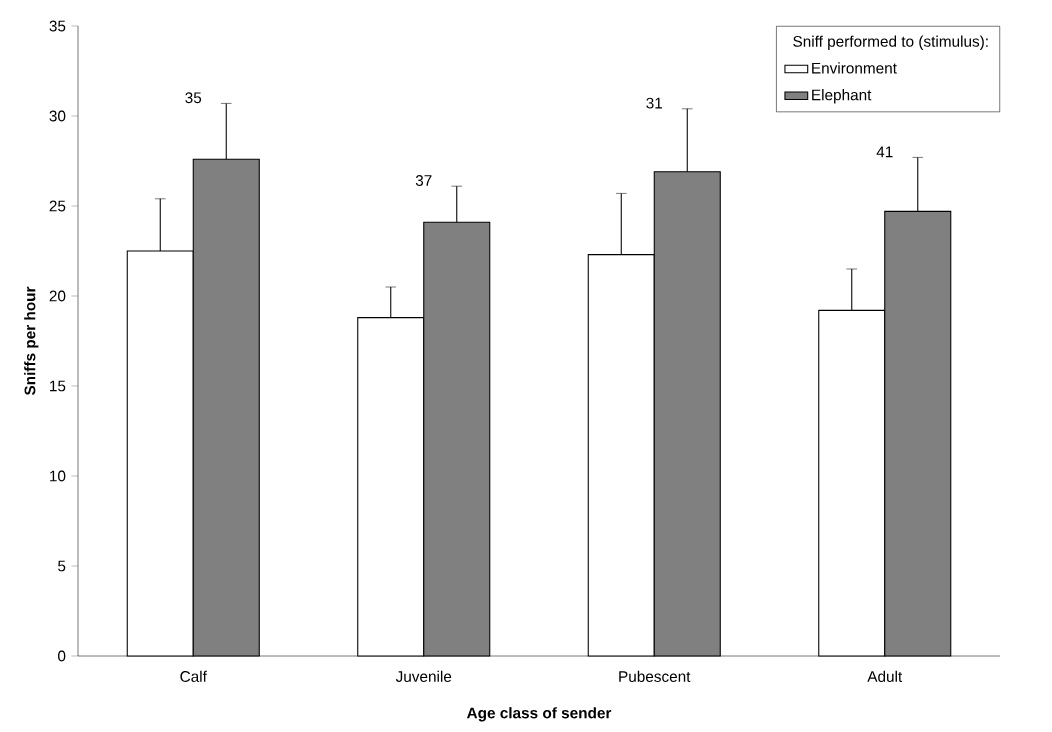 The image size is (1052, 732). What do you see at coordinates (884, 152) in the screenshot?
I see `annotation: 41` at bounding box center [884, 152].